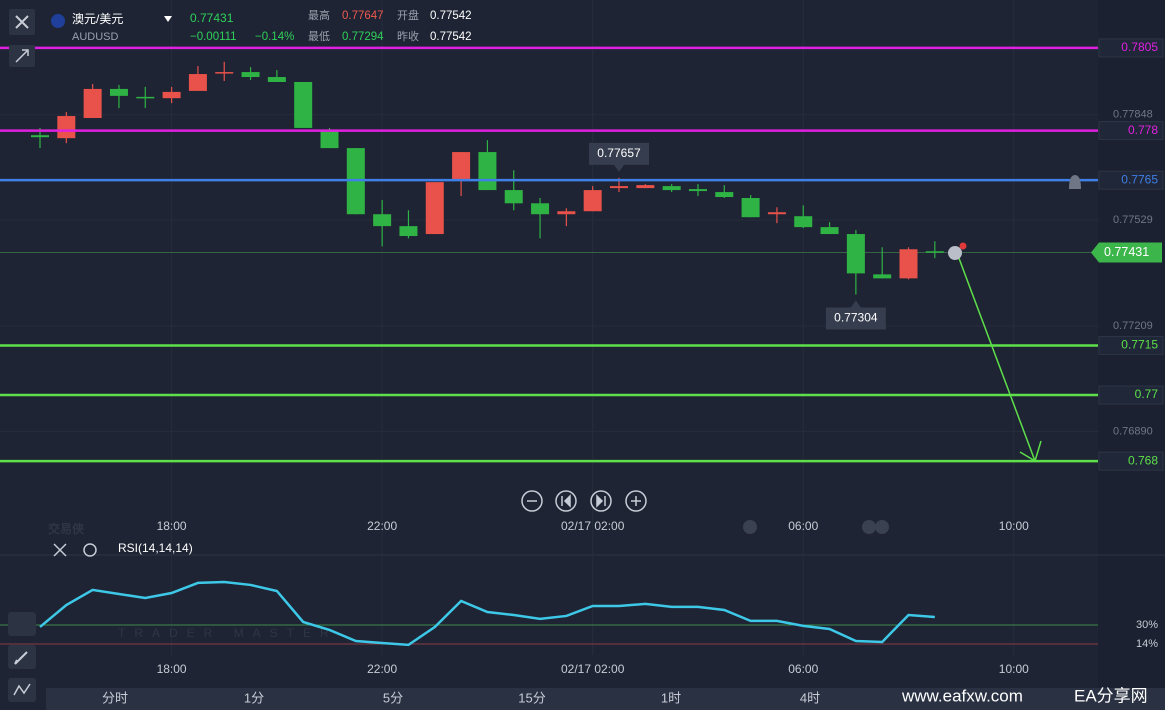 The width and height of the screenshot is (1165, 710). What do you see at coordinates (1133, 115) in the screenshot?
I see `y-tick-label: 0.77848` at bounding box center [1133, 115].